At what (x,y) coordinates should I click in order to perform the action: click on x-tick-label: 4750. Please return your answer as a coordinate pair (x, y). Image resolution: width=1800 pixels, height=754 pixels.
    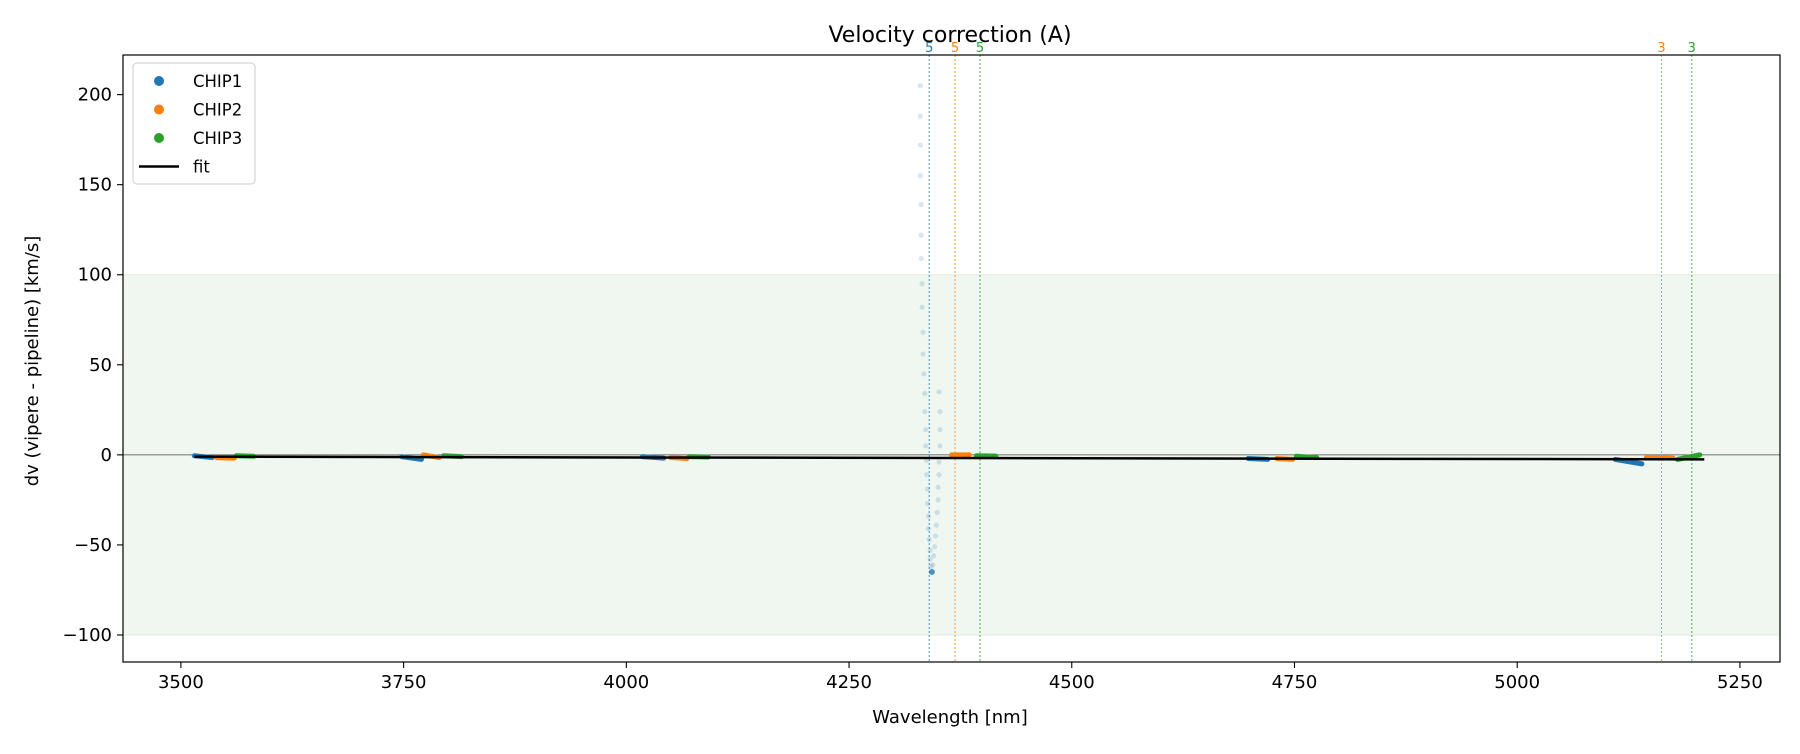
    Looking at the image, I should click on (1295, 682).